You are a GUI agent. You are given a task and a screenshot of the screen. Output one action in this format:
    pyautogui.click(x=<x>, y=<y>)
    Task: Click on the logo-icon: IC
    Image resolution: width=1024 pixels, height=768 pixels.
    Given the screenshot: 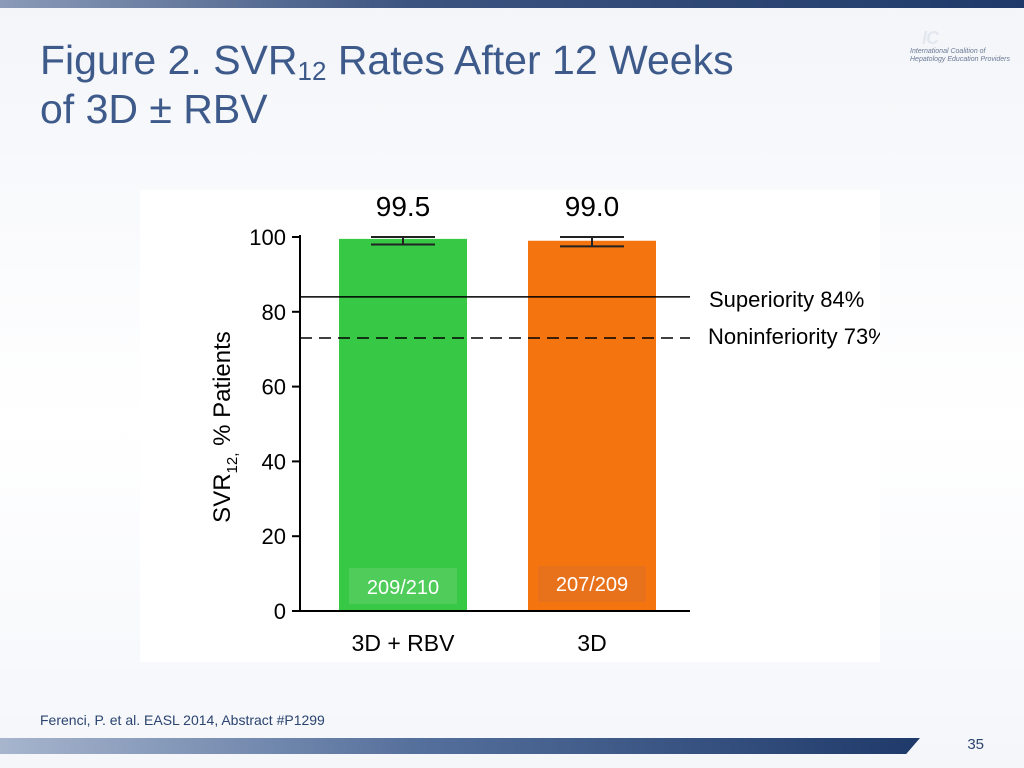 What is the action you would take?
    pyautogui.click(x=930, y=38)
    